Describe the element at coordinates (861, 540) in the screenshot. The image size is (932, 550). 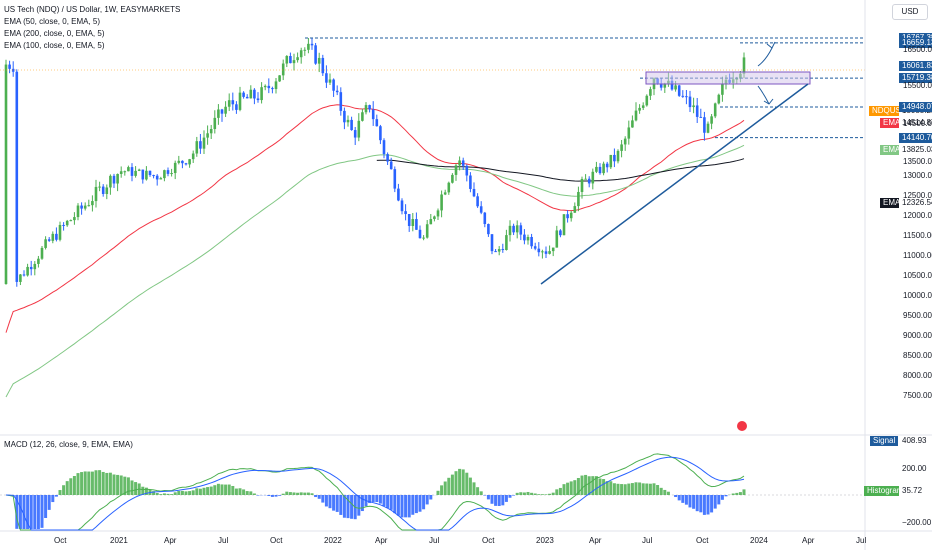
I see `time-tick: Jul` at that location.